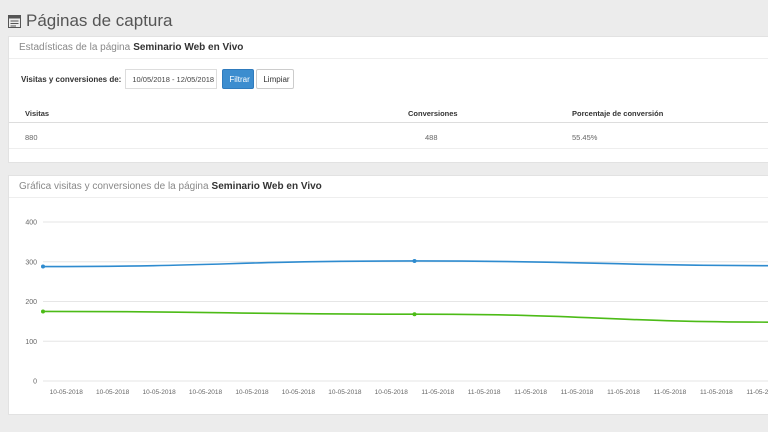 The height and width of the screenshot is (432, 768). I want to click on cell-conversion-rate: 55.45%, so click(585, 137).